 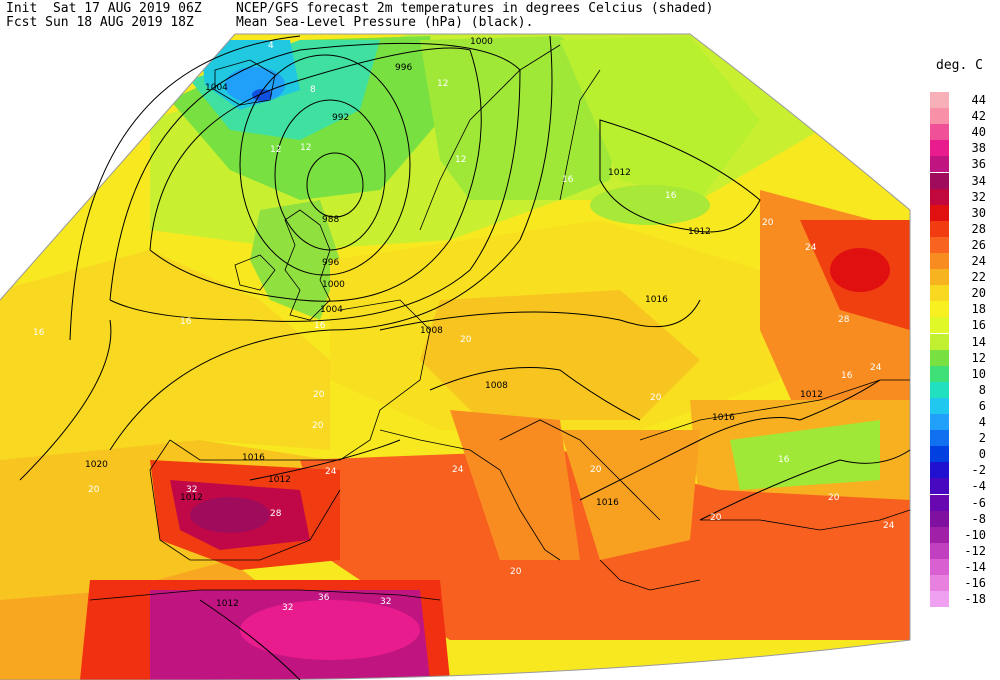 What do you see at coordinates (276, 514) in the screenshot?
I see `temp-label: 28` at bounding box center [276, 514].